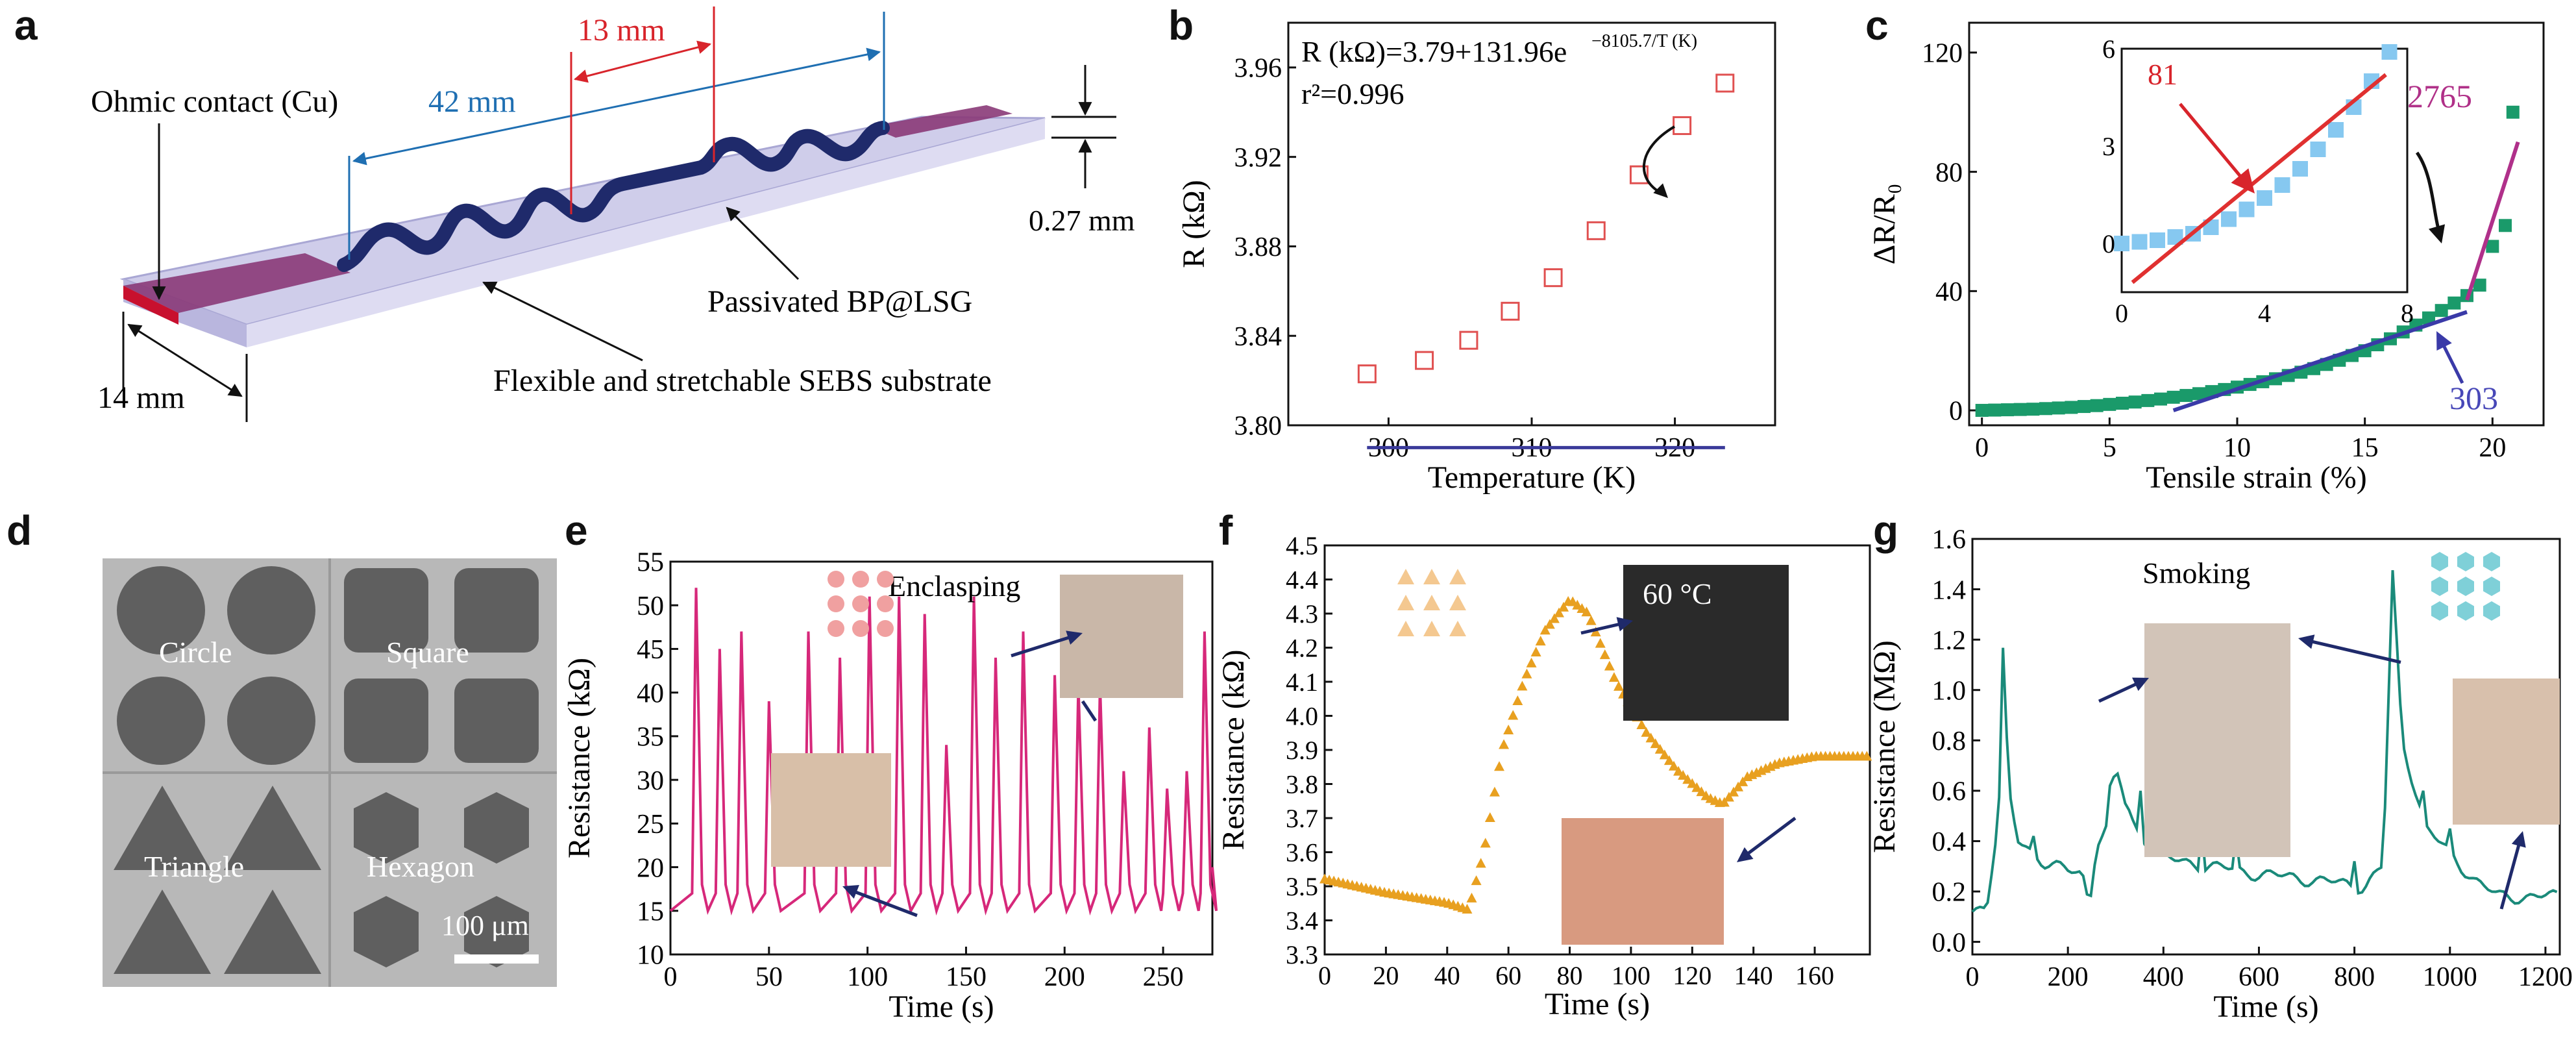 The width and height of the screenshot is (2576, 1046). I want to click on annotation-label: Smoking, so click(2196, 573).